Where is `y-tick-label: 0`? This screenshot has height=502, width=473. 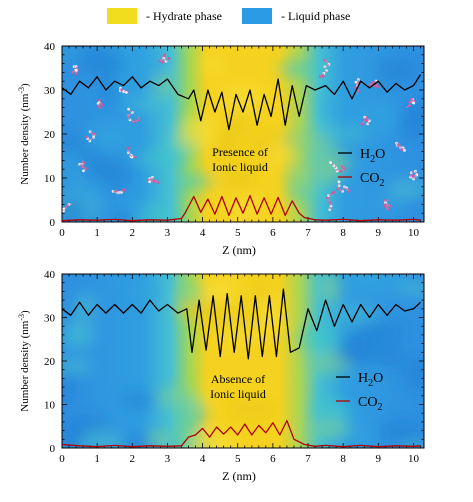 y-tick-label: 0 is located at coordinates (53, 223).